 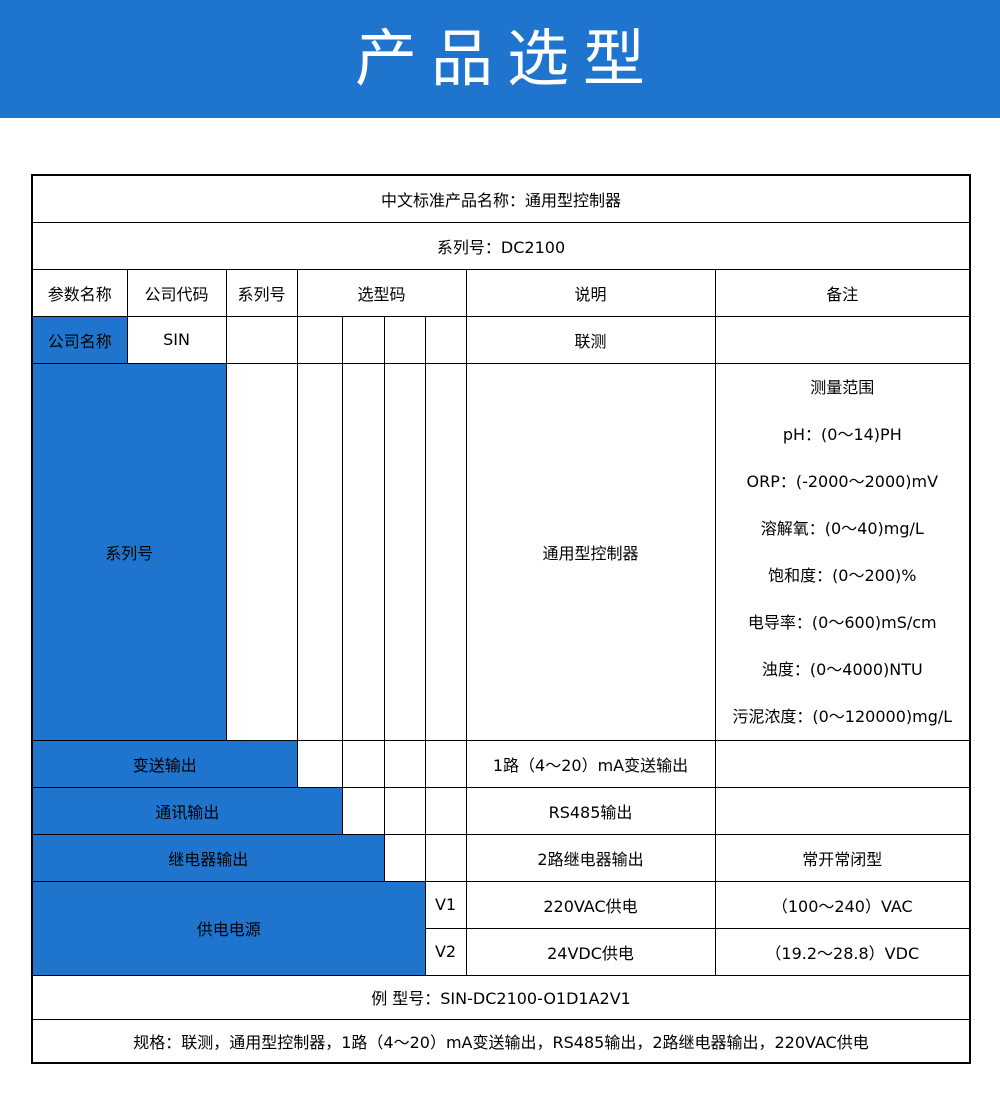 I want to click on cell-comm-description: RS485输出, so click(x=590, y=810).